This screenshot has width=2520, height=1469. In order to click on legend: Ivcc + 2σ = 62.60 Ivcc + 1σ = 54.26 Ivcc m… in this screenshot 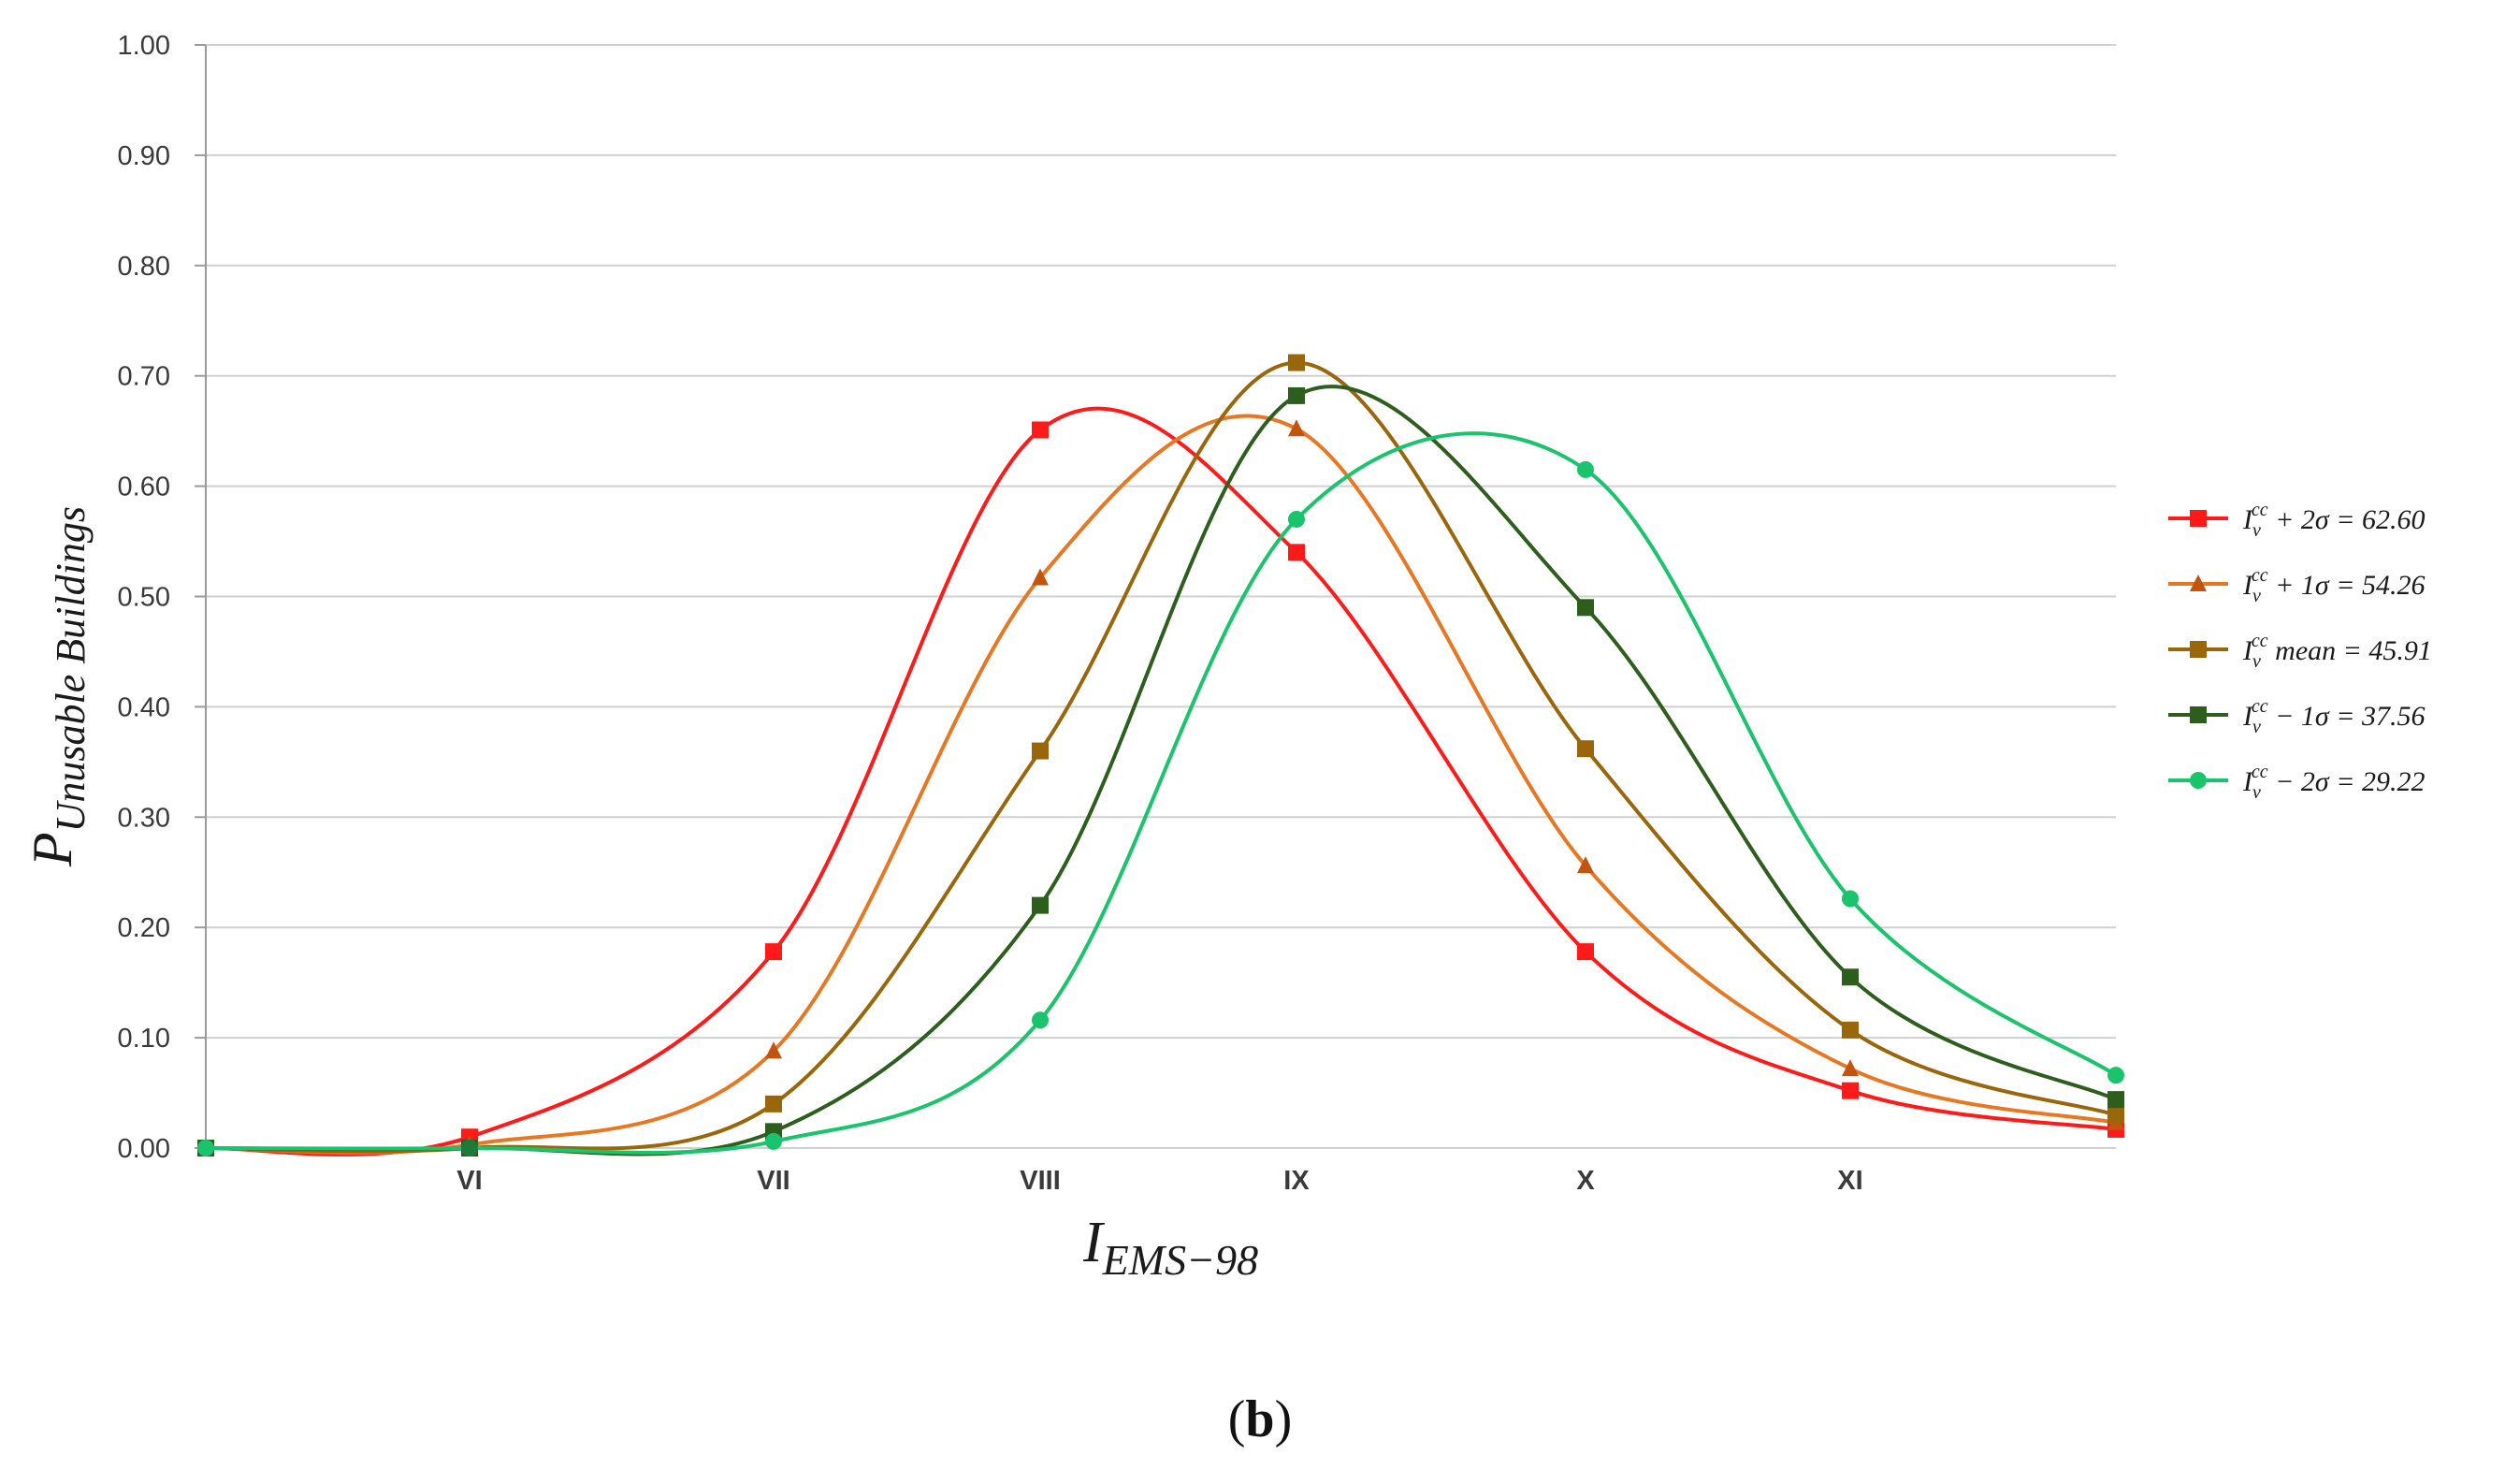, I will do `click(2300, 652)`.